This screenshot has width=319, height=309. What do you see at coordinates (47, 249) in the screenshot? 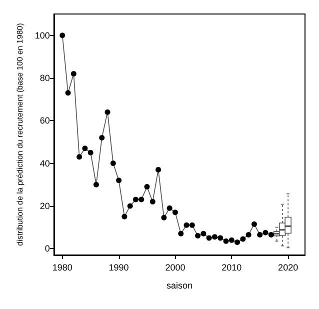
I see `y-tick-label: 0` at bounding box center [47, 249].